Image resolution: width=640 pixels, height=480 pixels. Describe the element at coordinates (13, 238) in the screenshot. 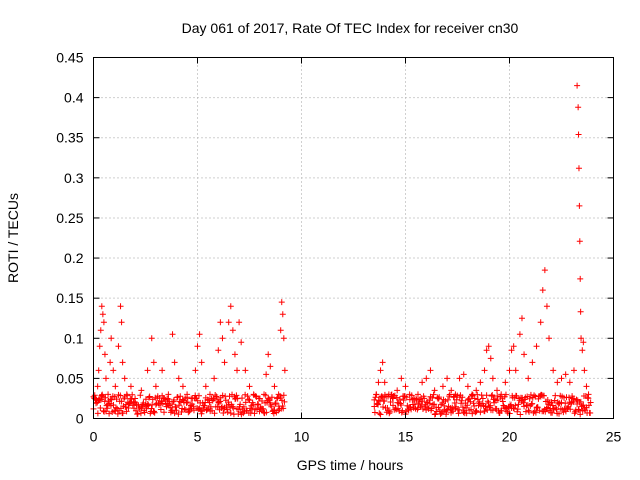

I see `y-axis-label: ROTI / TECUs` at that location.